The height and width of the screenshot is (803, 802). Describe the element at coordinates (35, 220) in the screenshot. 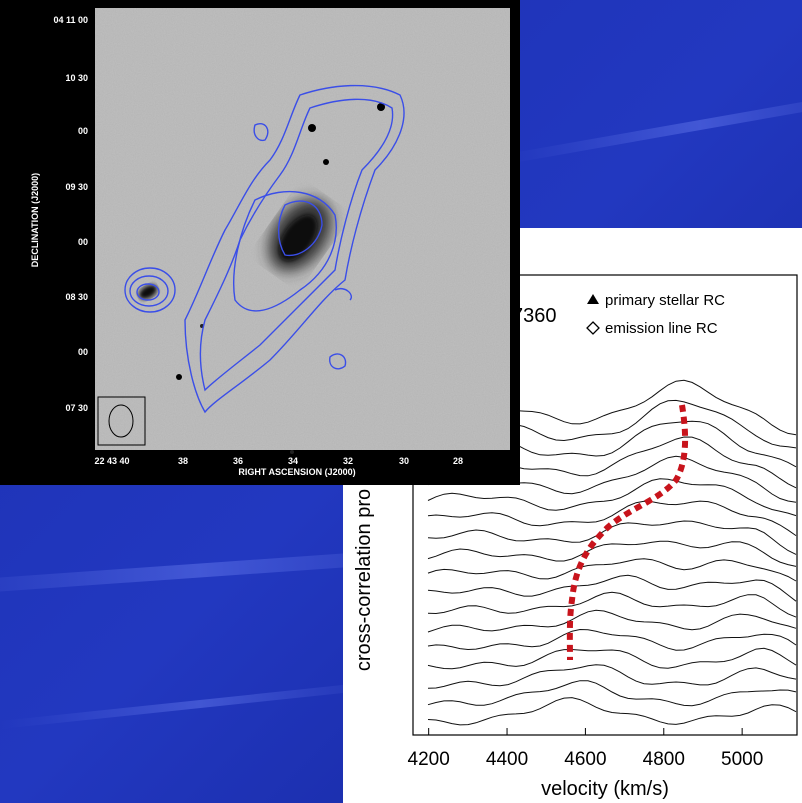

I see `dec-title: DECLINATION (J2000)` at that location.